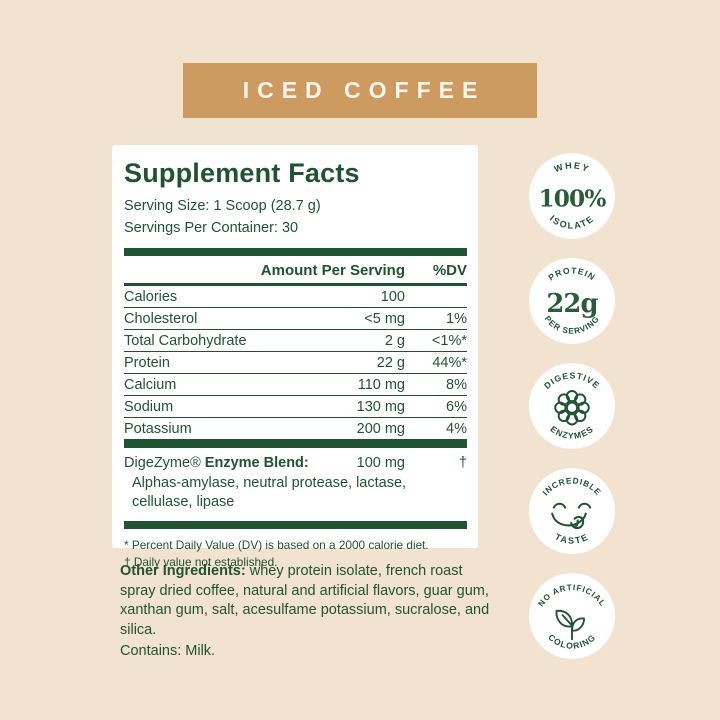 This screenshot has height=720, width=720. Describe the element at coordinates (150, 385) in the screenshot. I see `nutrient-label: Calcium` at that location.